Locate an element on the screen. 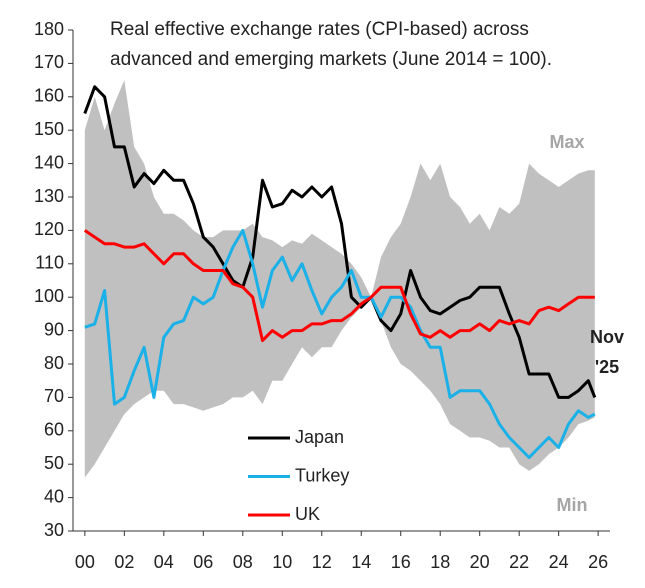 This screenshot has height=588, width=645. x-tick-label: 12 is located at coordinates (322, 562).